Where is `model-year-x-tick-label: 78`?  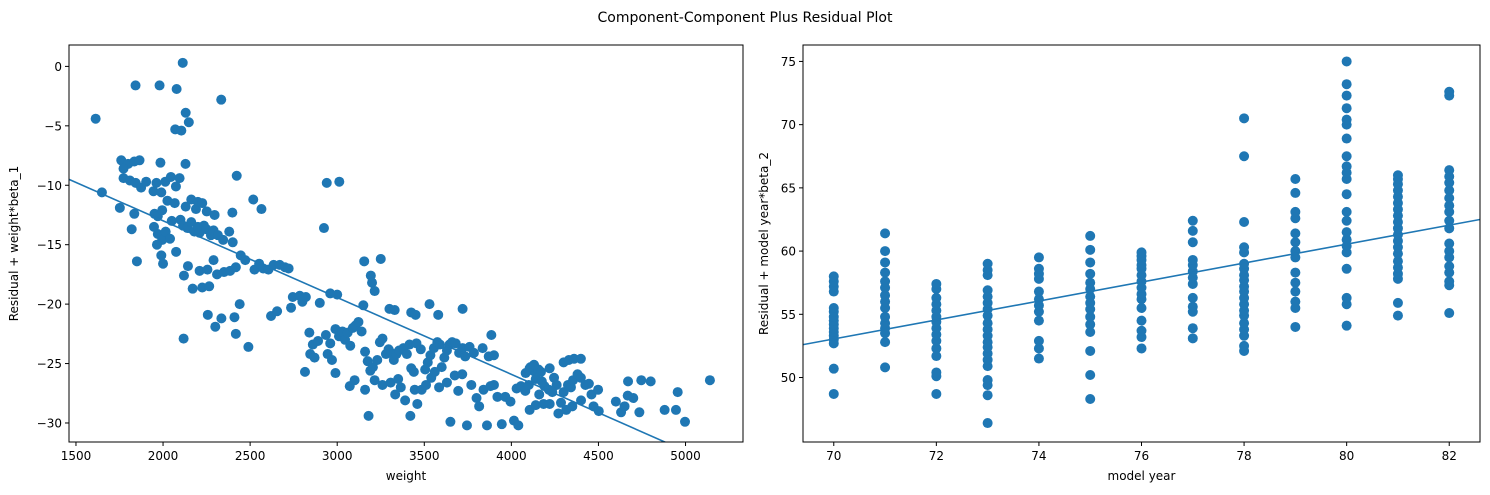
model-year-x-tick-label: 78 is located at coordinates (1243, 456).